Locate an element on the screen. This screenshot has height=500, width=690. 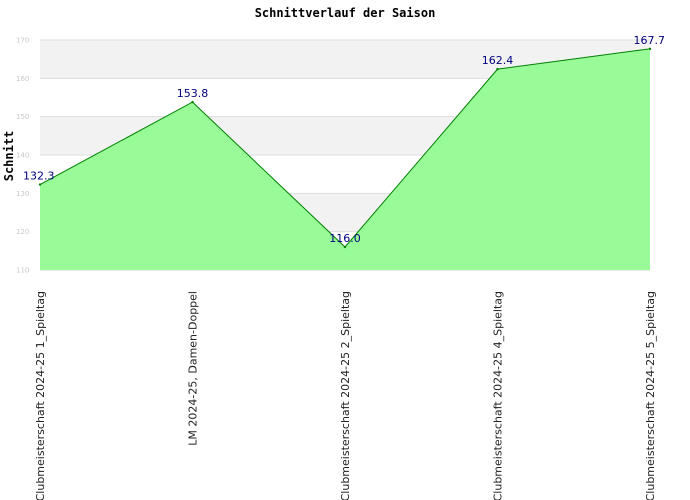
y-tick-label: 140 is located at coordinates (22, 156).